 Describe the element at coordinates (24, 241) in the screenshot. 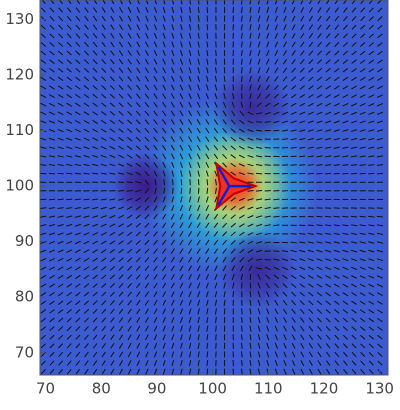

I see `y-tick-label: 90` at that location.